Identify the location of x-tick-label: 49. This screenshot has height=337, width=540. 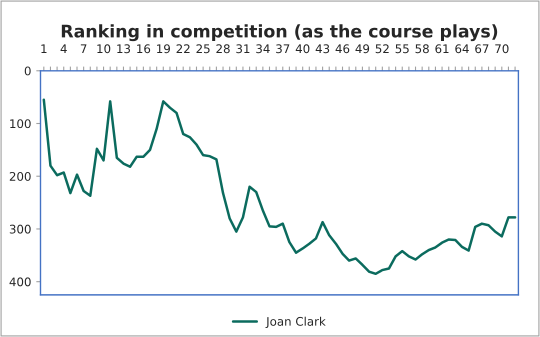
(362, 49).